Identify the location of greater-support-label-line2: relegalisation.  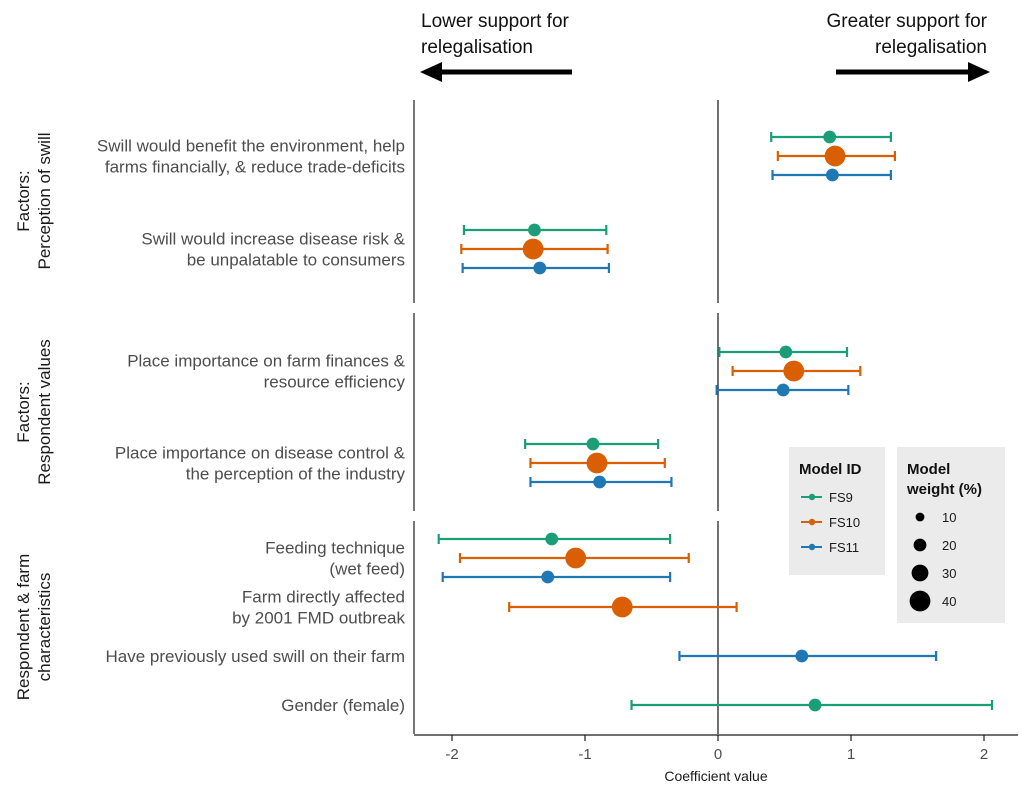
(931, 47).